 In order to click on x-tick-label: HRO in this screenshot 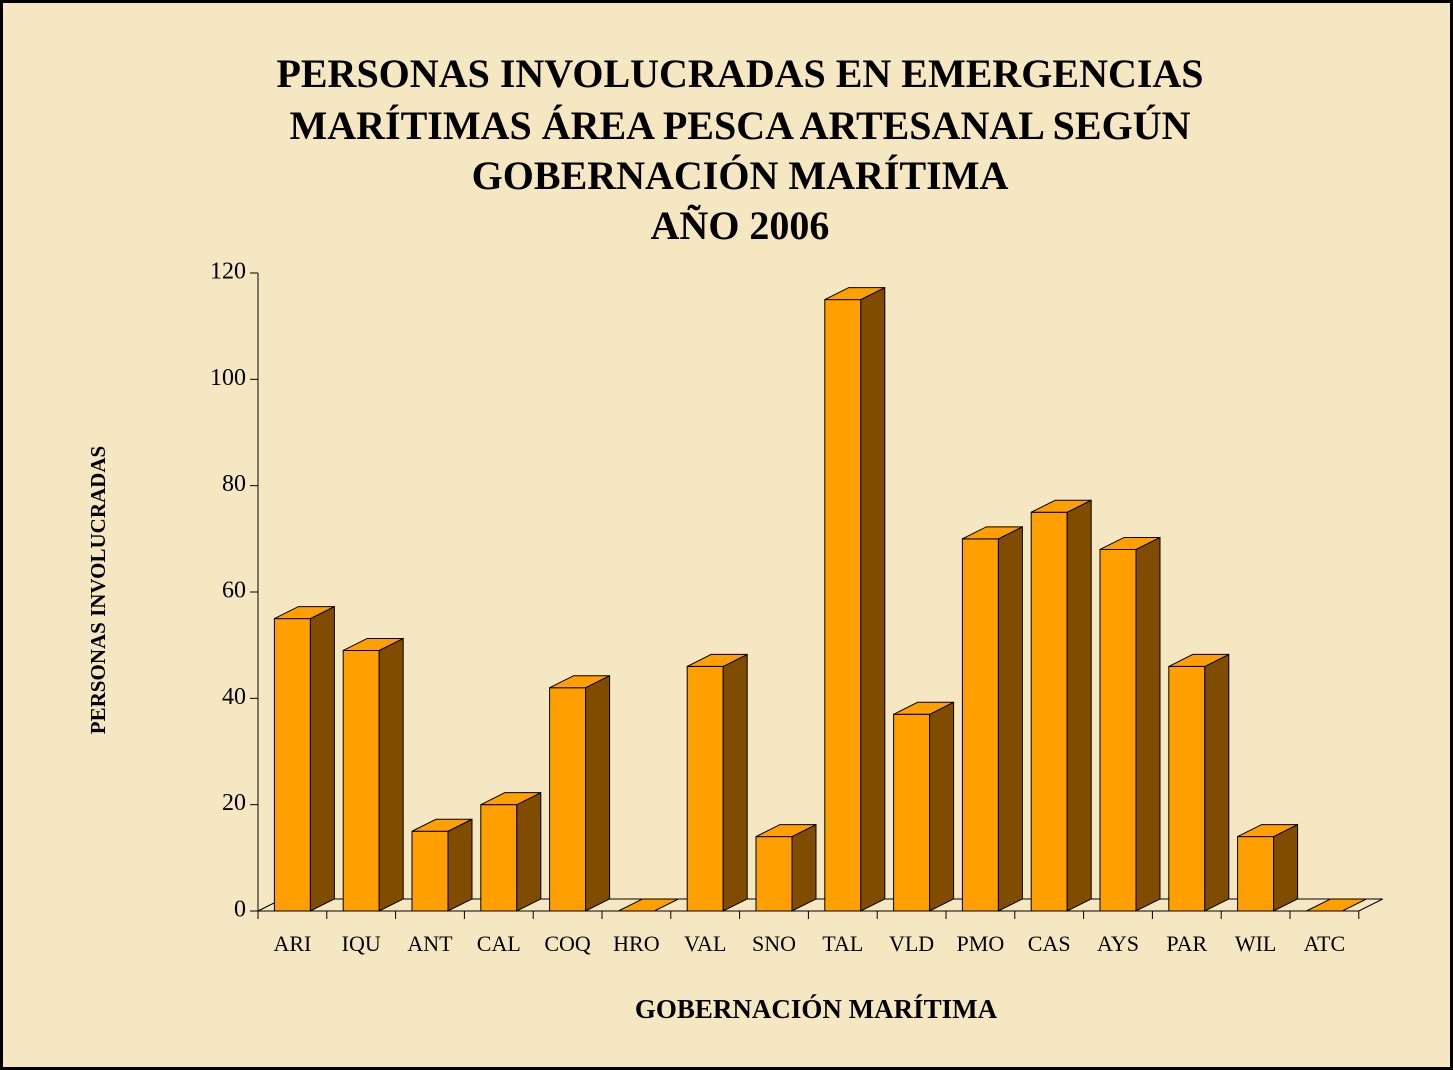, I will do `click(636, 943)`.